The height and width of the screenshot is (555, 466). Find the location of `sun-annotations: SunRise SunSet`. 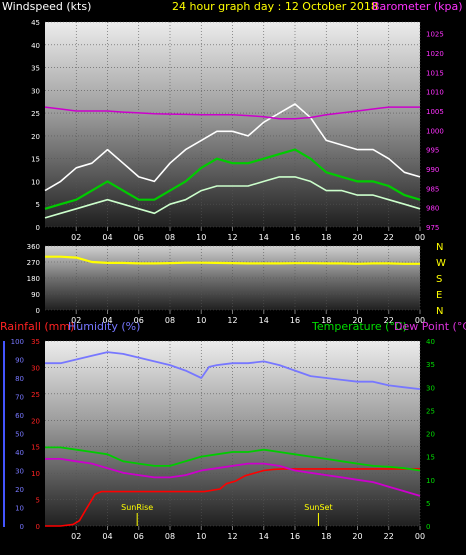

sun-annotations: SunRise SunSet is located at coordinates (227, 514).